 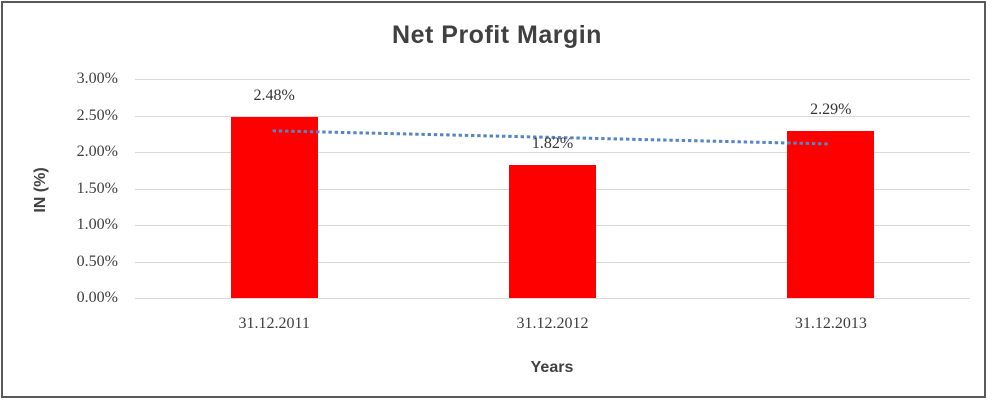 I want to click on y-tick-label: 3.00%, so click(x=97, y=78).